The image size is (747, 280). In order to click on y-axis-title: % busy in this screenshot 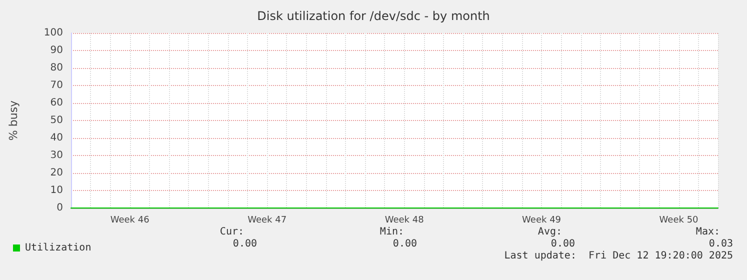, I will do `click(13, 120)`.